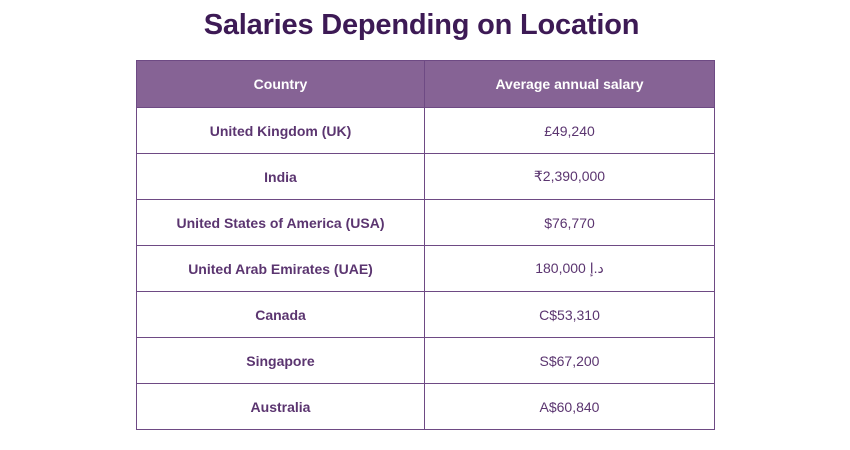 The width and height of the screenshot is (850, 450). I want to click on country-cell: United States of America (USA), so click(280, 222).